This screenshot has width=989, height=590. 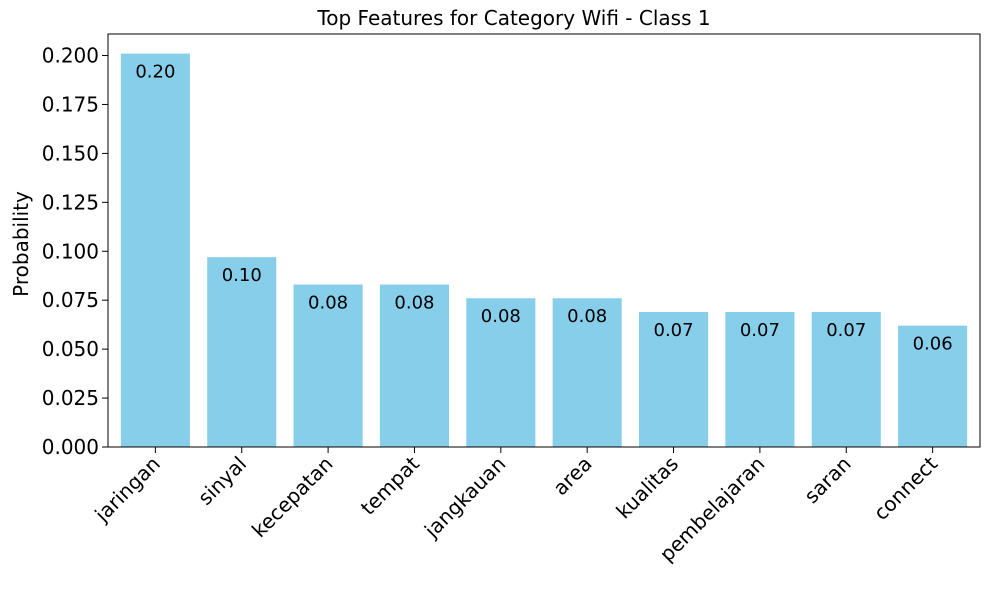 I want to click on x-tick-label-saran: saran, so click(x=827, y=480).